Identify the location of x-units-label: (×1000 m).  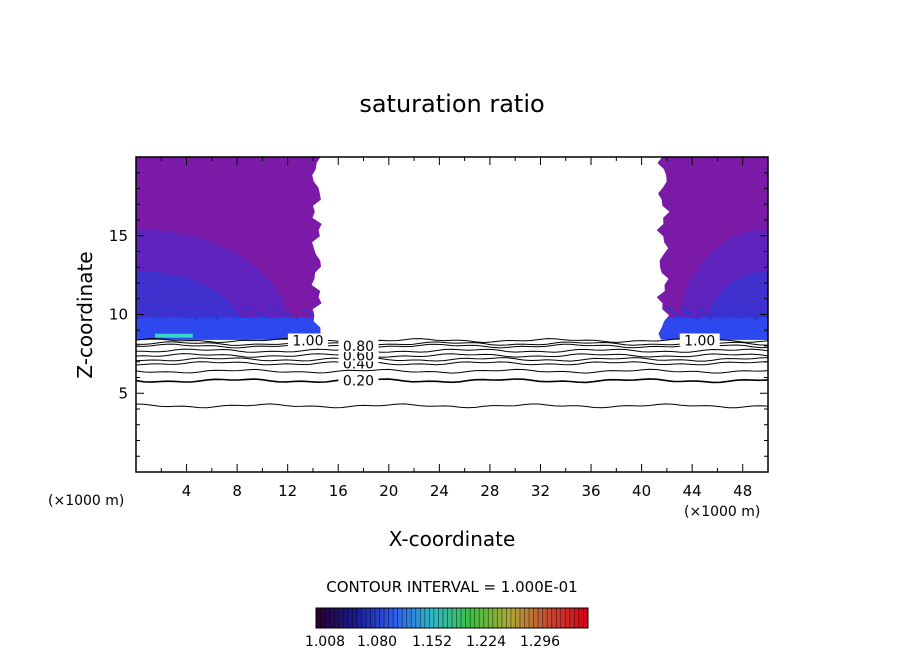
(722, 512).